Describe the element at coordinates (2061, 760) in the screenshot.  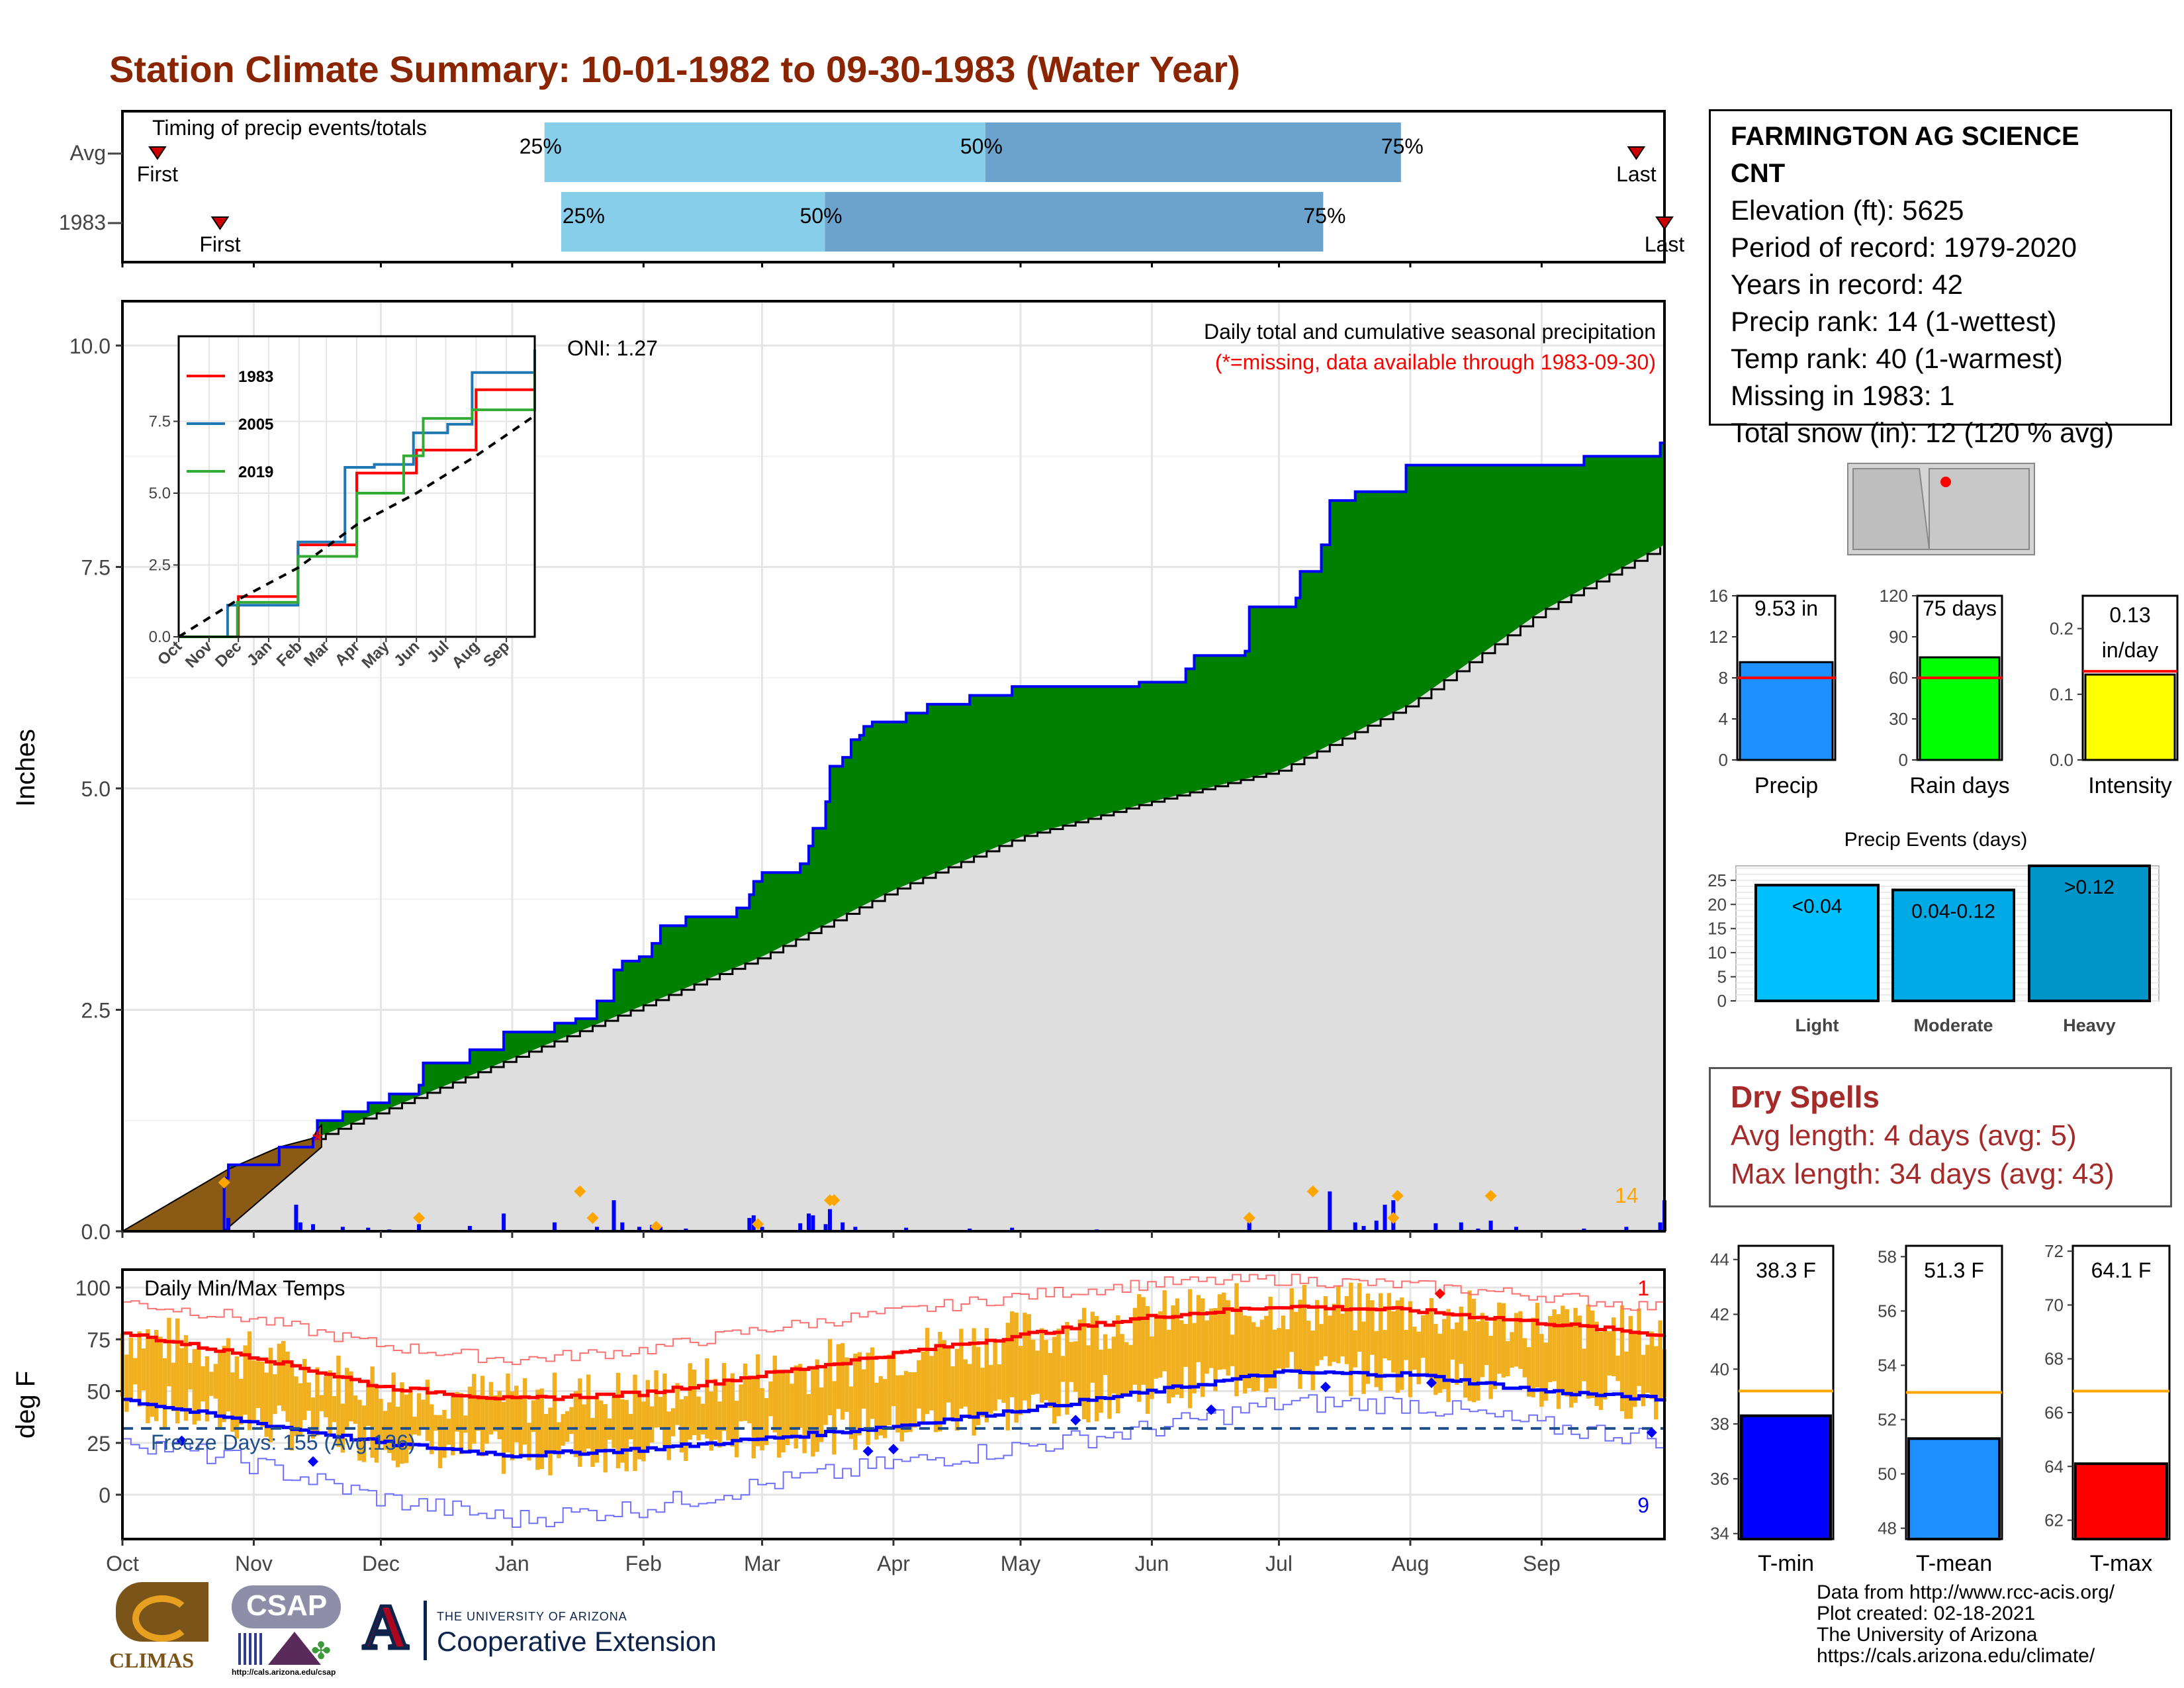
I see `precip-gauge-tick-label: 0.0` at that location.